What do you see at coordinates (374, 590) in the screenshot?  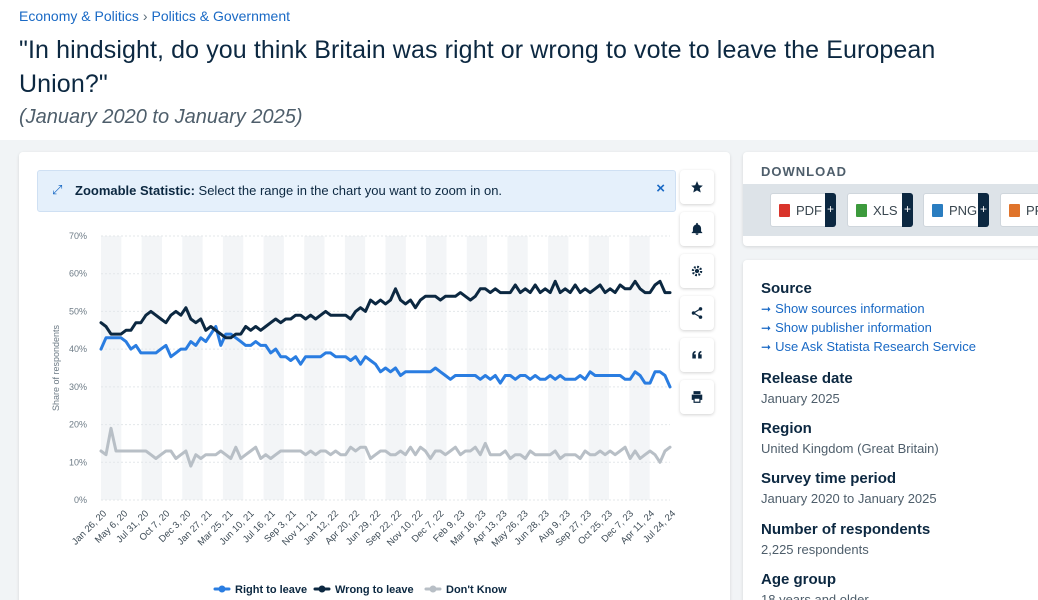 I see `legend-label: Wrong to leave` at bounding box center [374, 590].